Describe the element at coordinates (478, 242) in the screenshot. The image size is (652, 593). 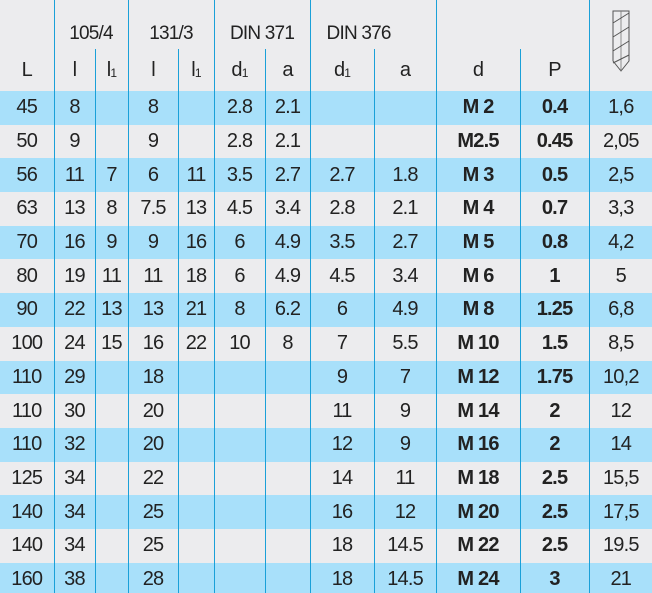
I see `table-cell: M 5` at that location.